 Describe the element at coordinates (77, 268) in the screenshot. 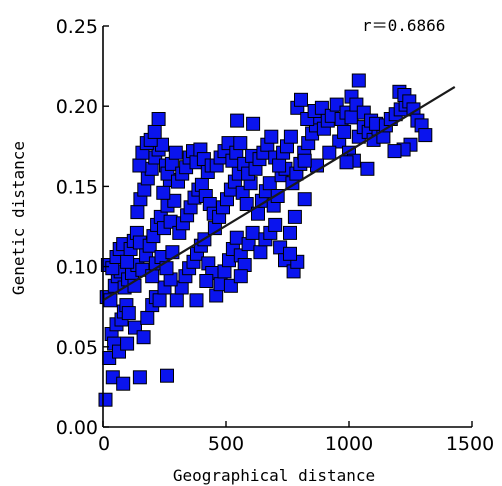

I see `y-tick-label: 0.10` at that location.